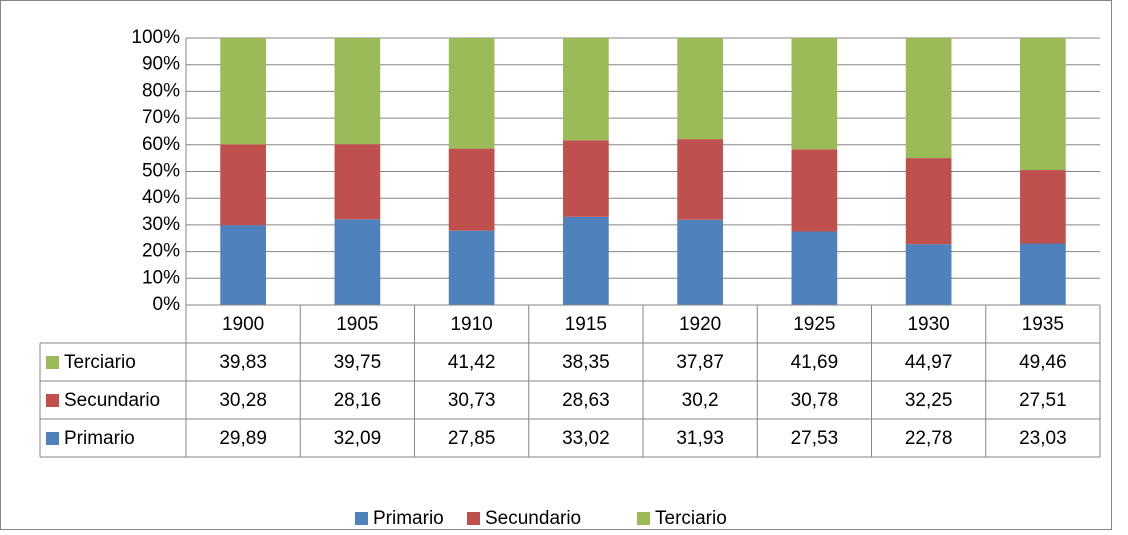 Image resolution: width=1128 pixels, height=535 pixels. I want to click on table-cell: 27,85, so click(472, 438).